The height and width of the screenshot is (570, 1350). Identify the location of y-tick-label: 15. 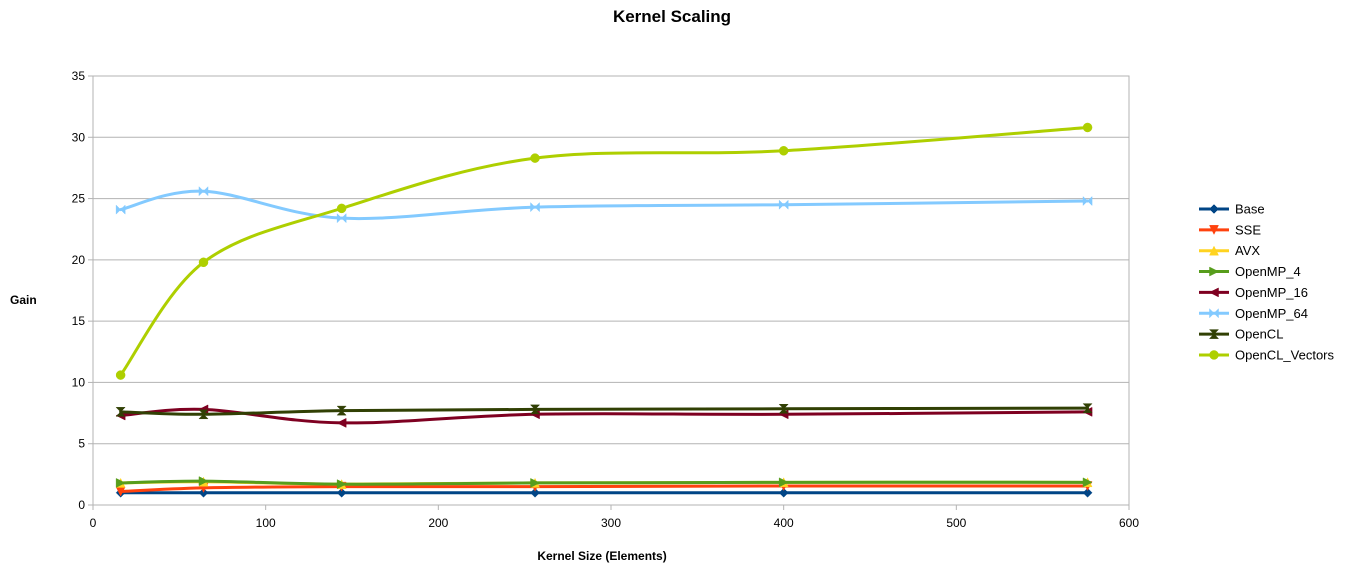
(79, 321).